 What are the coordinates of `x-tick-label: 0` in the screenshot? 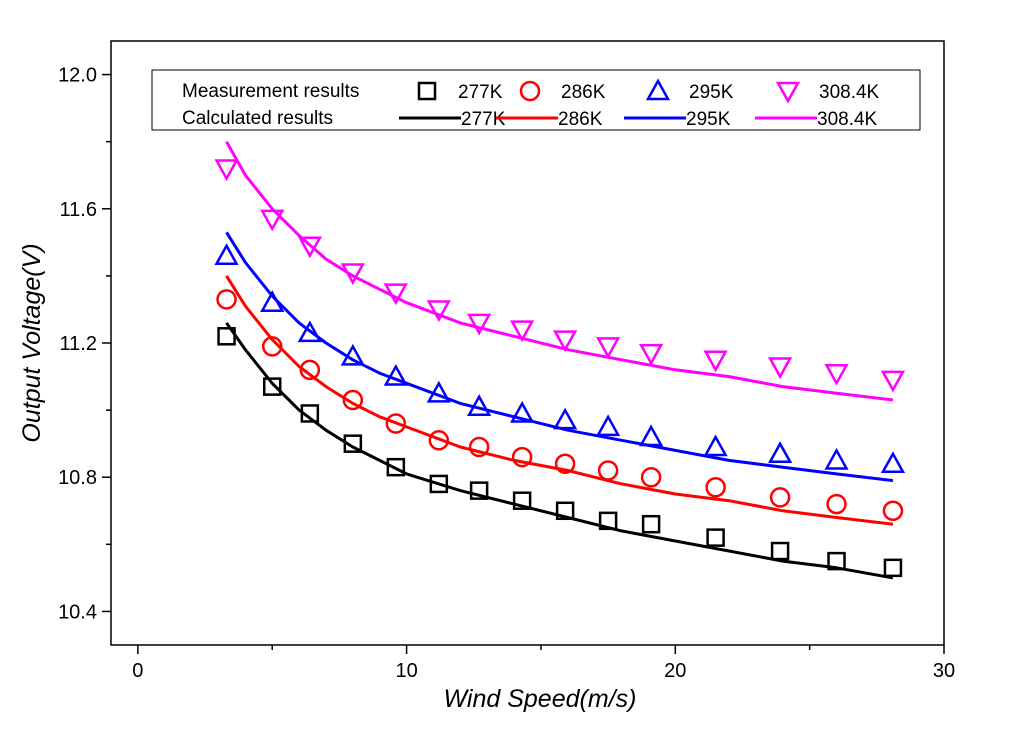 It's located at (137, 671).